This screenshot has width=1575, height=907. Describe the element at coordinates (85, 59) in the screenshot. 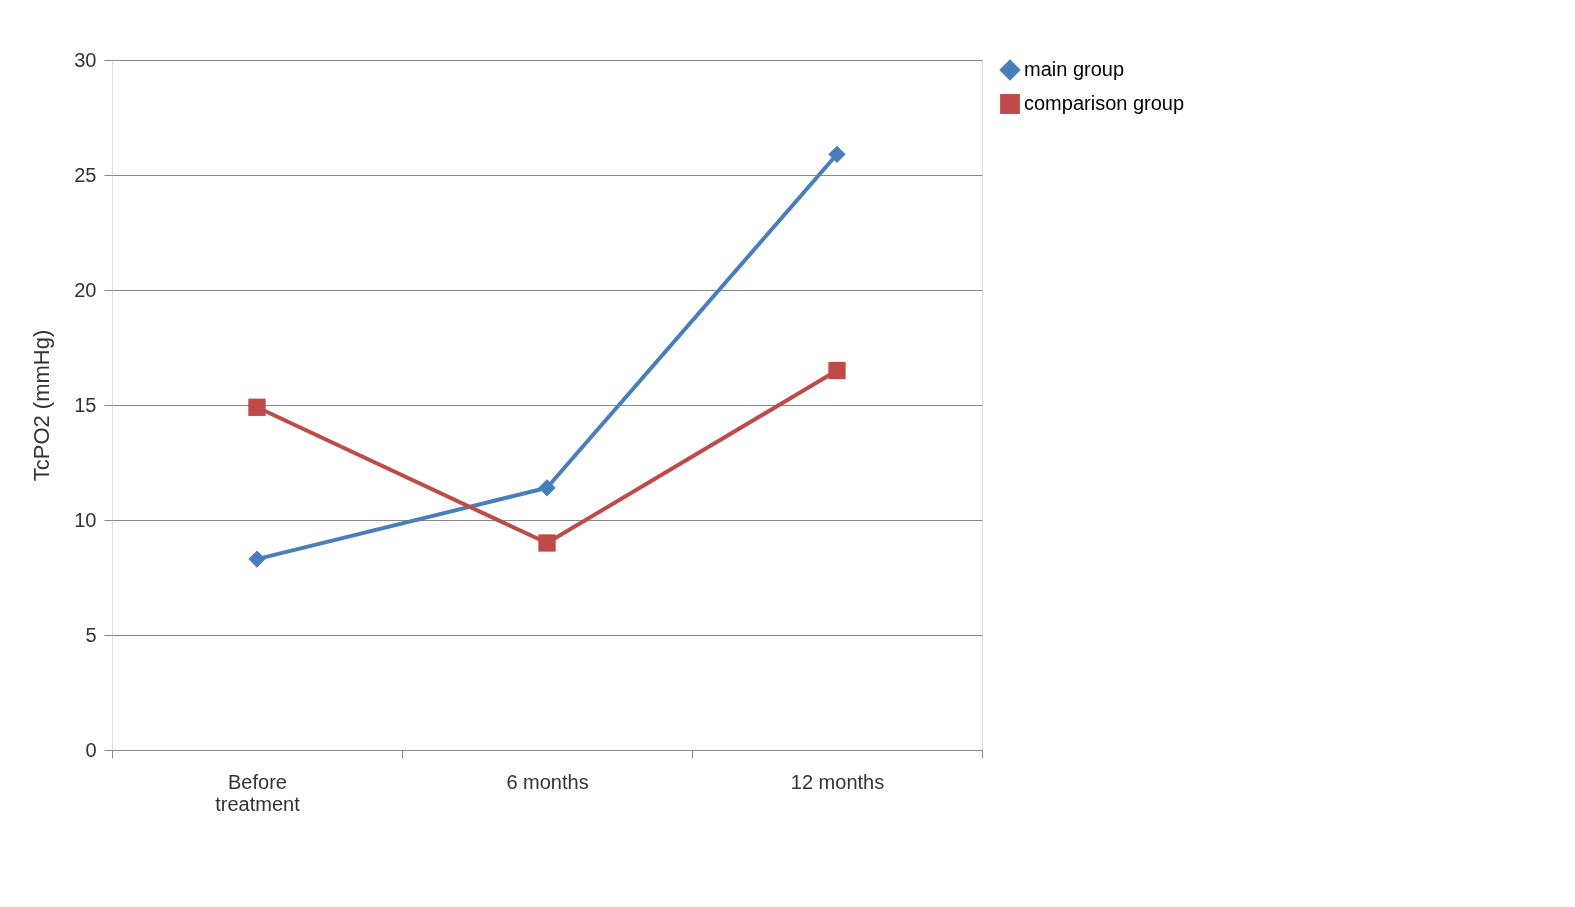

I see `y-tick-label: 30` at that location.